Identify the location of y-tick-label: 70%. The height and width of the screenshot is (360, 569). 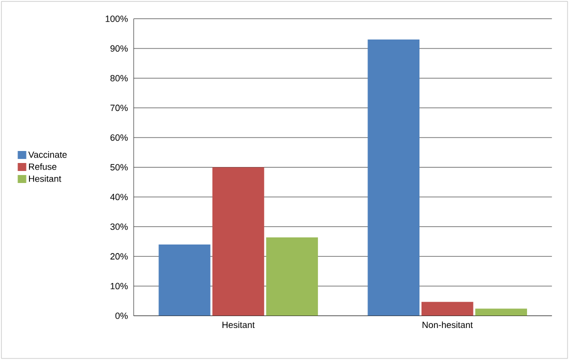
(119, 108).